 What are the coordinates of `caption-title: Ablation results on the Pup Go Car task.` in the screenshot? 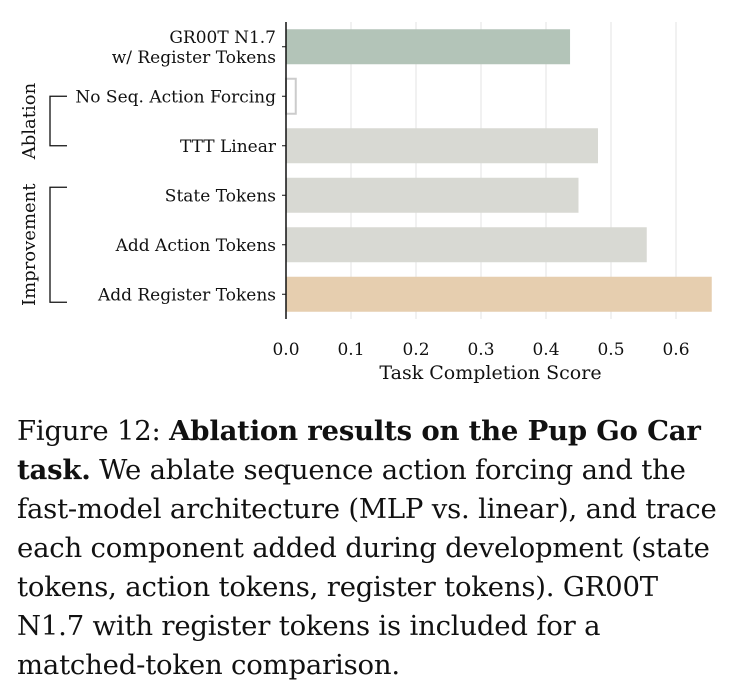 It's located at (359, 450).